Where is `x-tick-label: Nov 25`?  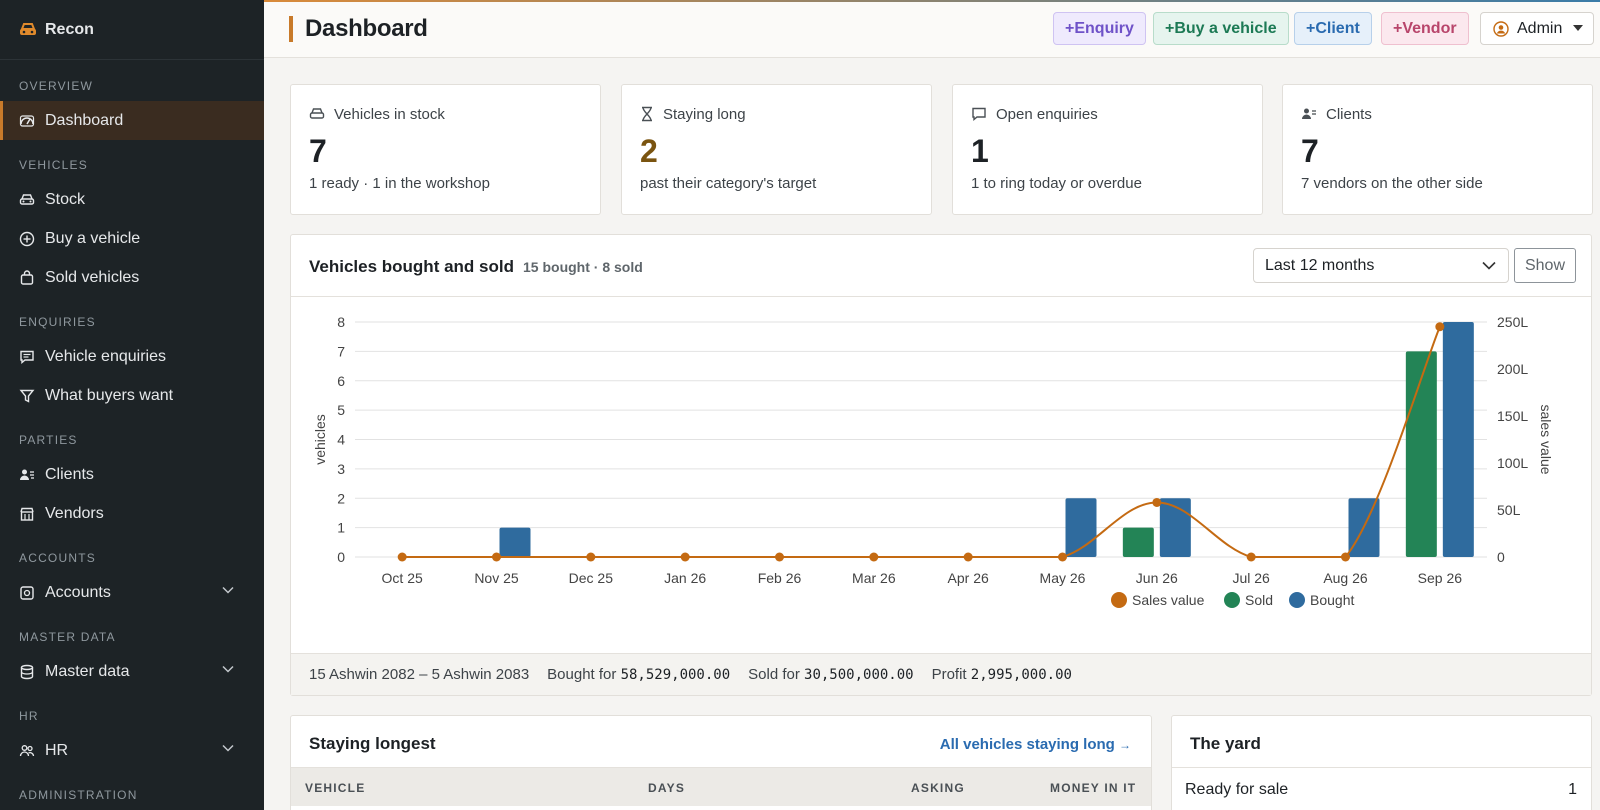 x-tick-label: Nov 25 is located at coordinates (496, 578).